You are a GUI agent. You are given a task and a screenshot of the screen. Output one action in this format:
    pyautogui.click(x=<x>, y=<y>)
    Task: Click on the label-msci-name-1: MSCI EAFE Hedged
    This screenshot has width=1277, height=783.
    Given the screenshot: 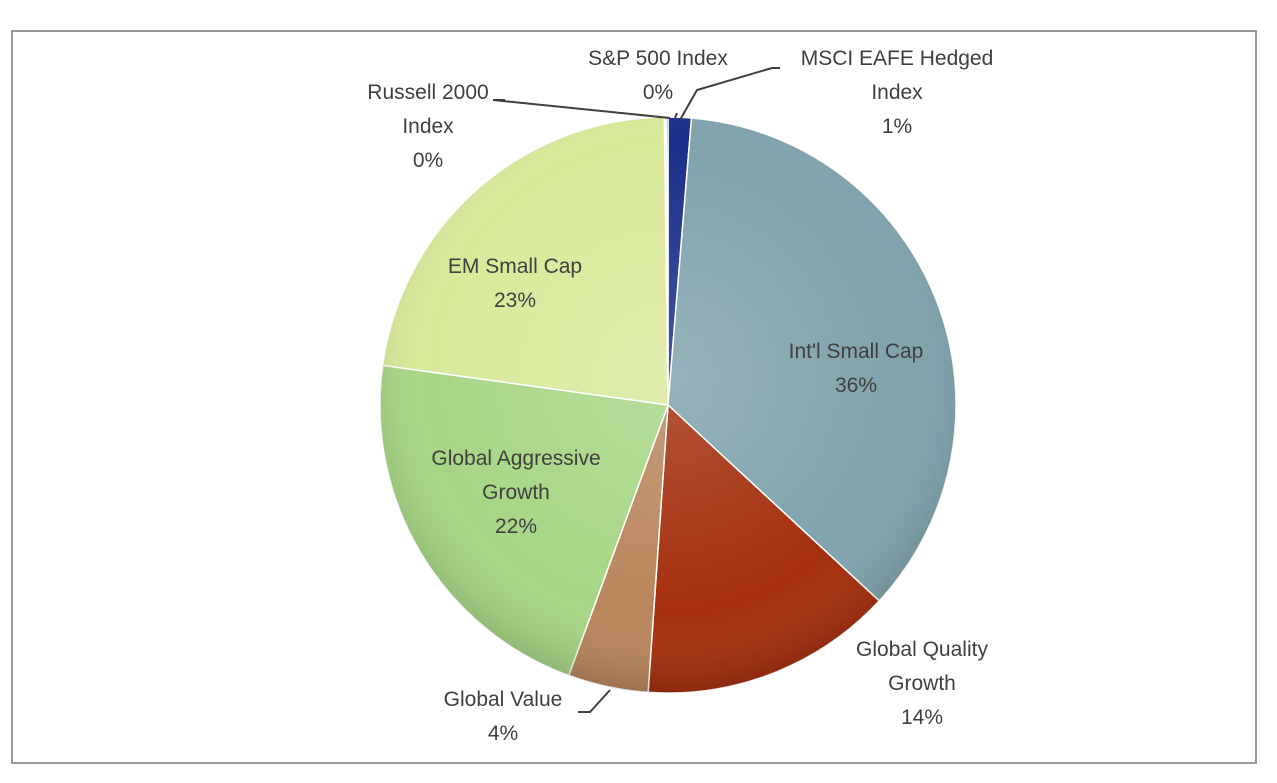 What is the action you would take?
    pyautogui.click(x=897, y=58)
    